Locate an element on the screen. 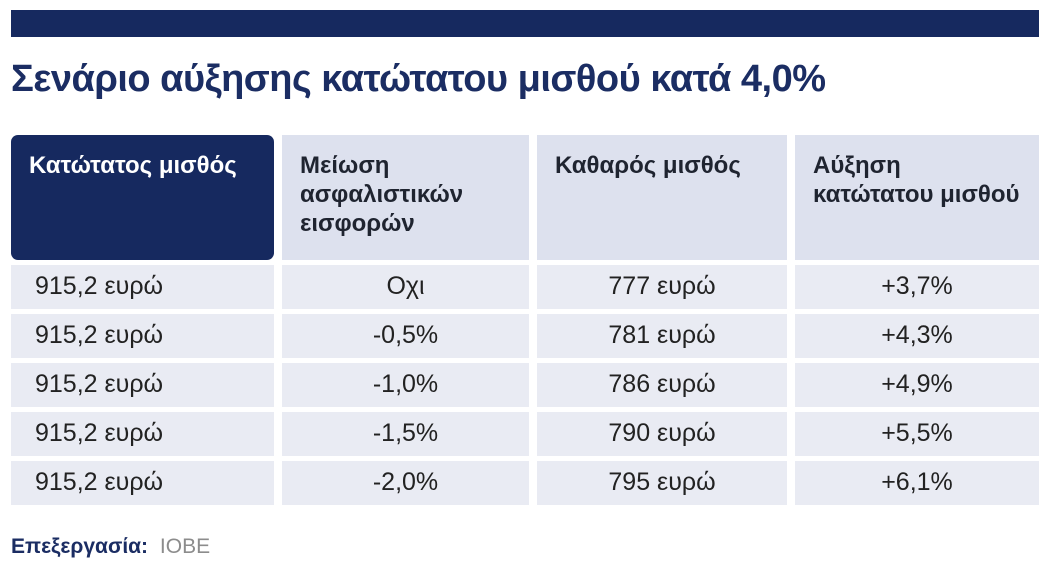  header-cell-minimum-wage: Κατώτατος μισθός is located at coordinates (142, 197).